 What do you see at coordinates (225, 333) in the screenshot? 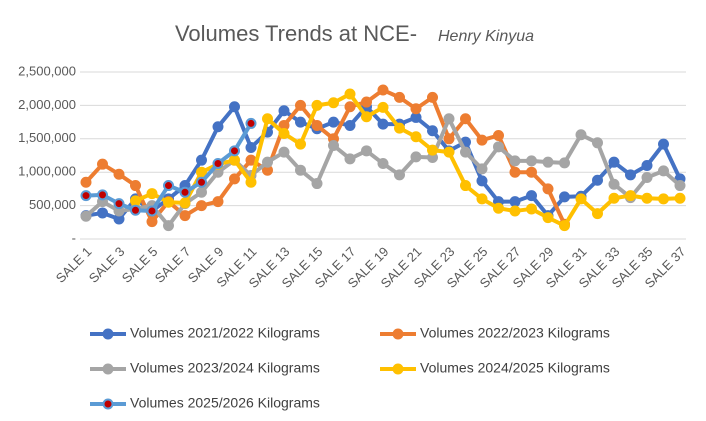
I see `legend-label: Volumes 2021/2022 Kilograms` at bounding box center [225, 333].